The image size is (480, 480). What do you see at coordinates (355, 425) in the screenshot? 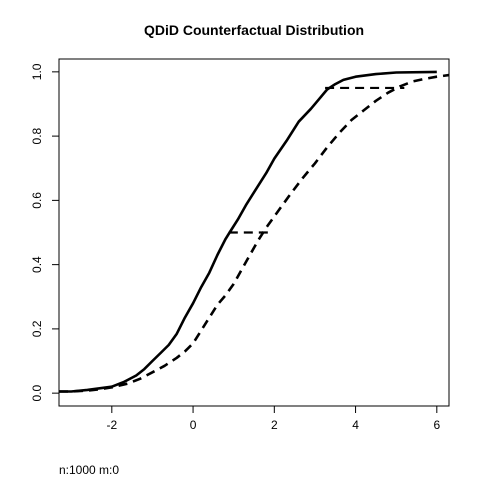
I see `x-tick-label: 4` at bounding box center [355, 425].